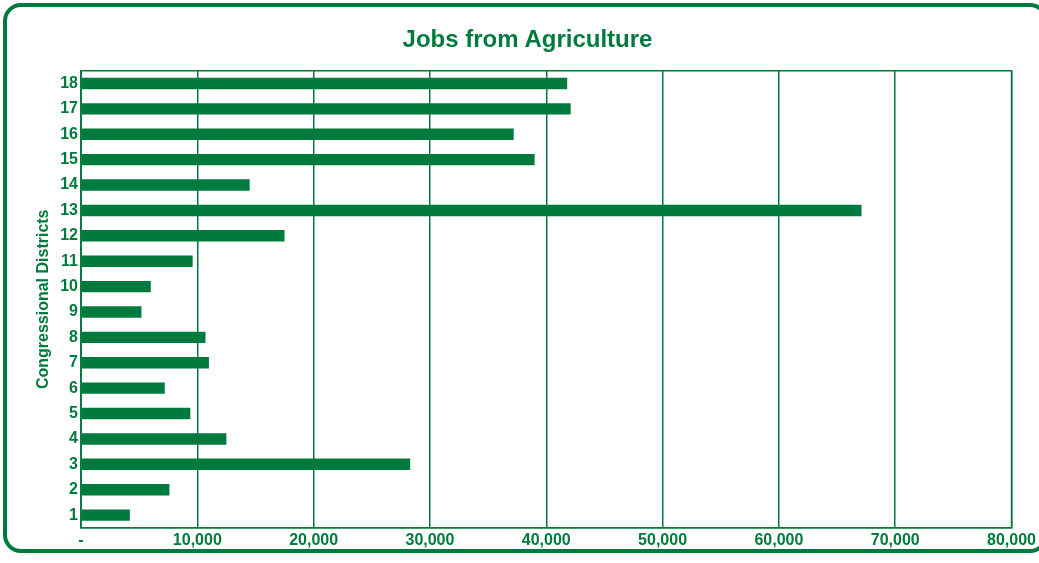  What do you see at coordinates (69, 184) in the screenshot?
I see `y-tick-label: 14` at bounding box center [69, 184].